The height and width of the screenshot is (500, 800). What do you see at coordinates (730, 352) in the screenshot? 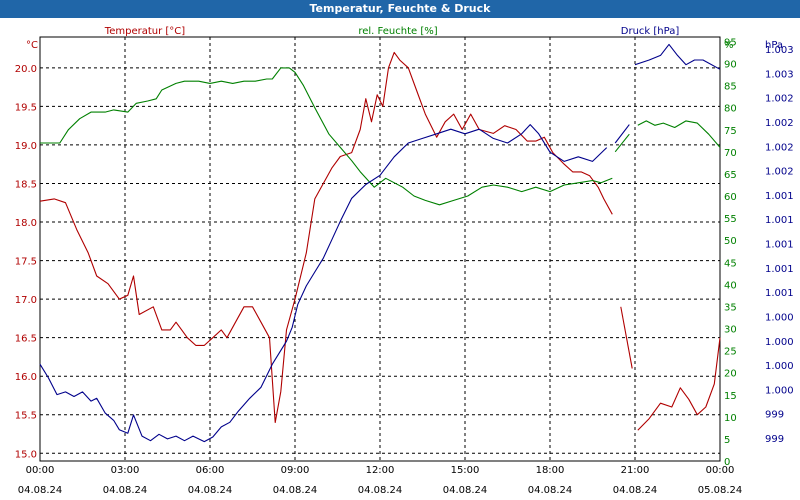
I see `humidity-tick-label: 25` at bounding box center [730, 352].